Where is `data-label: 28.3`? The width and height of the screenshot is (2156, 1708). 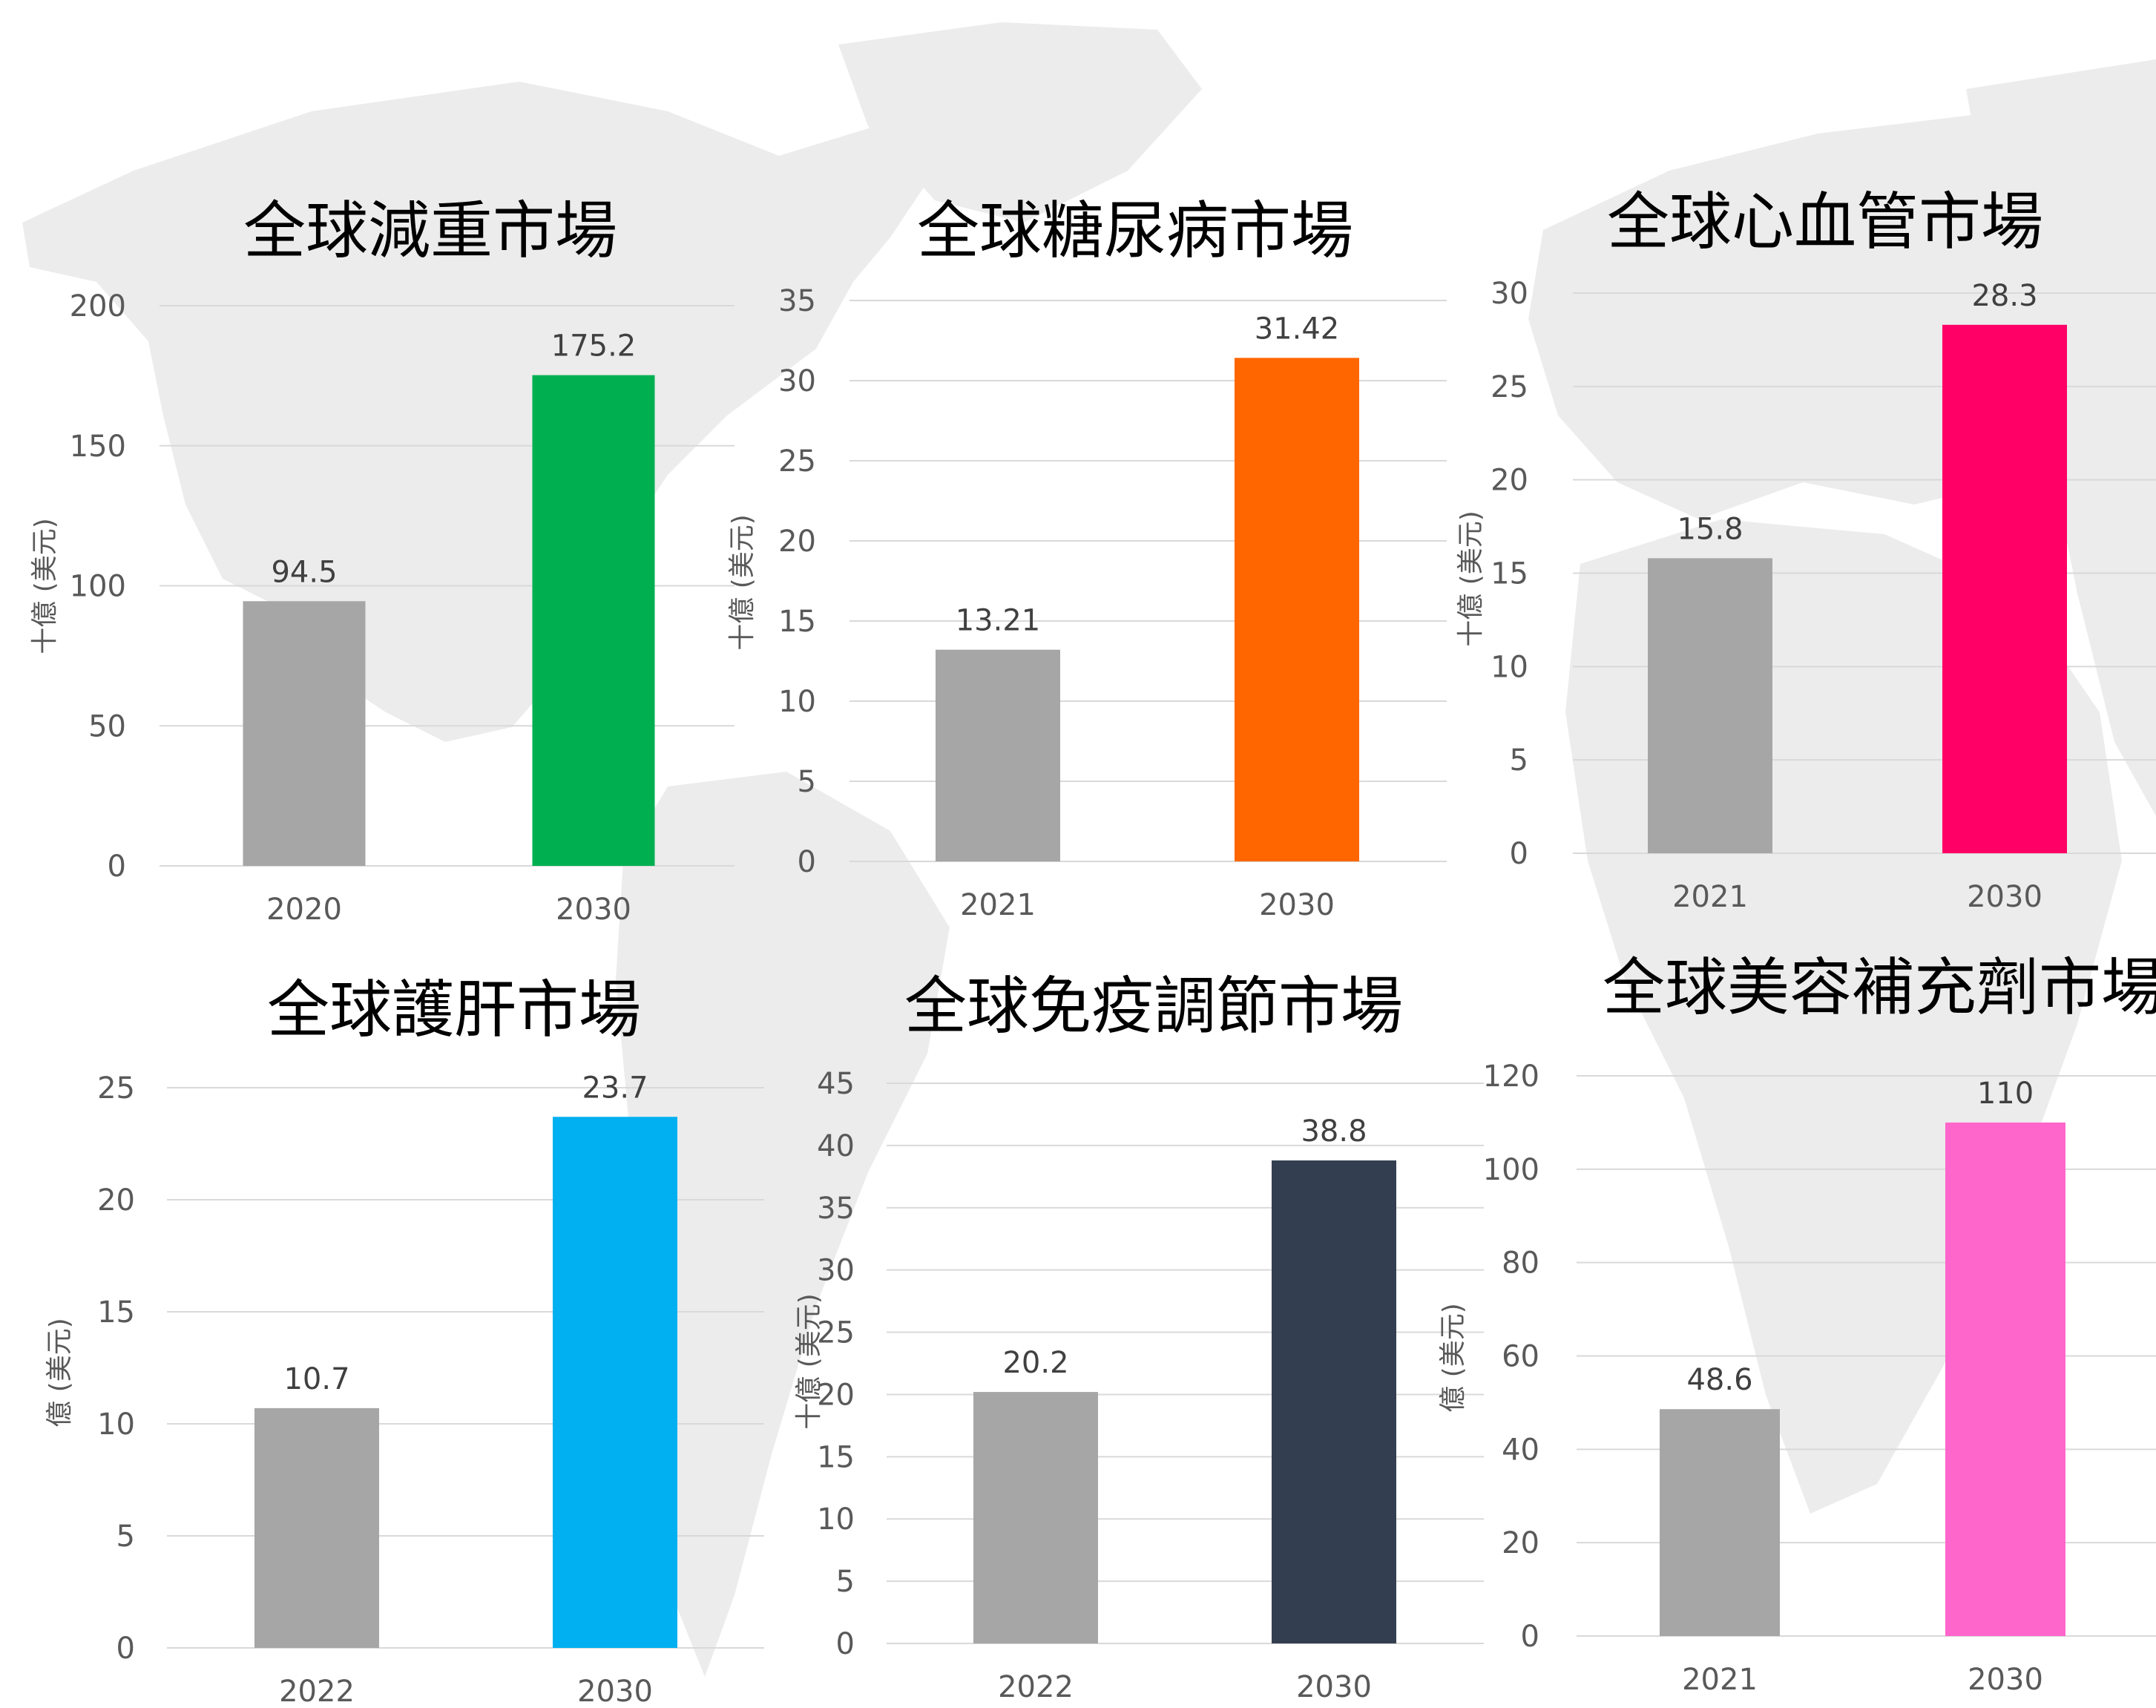 data-label: 28.3 is located at coordinates (2004, 296).